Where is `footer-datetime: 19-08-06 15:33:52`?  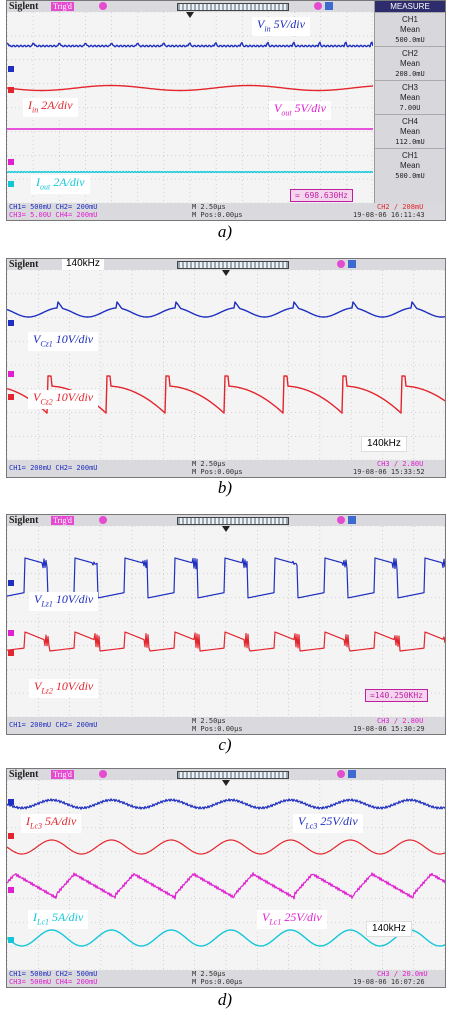 footer-datetime: 19-08-06 15:33:52 is located at coordinates (389, 472).